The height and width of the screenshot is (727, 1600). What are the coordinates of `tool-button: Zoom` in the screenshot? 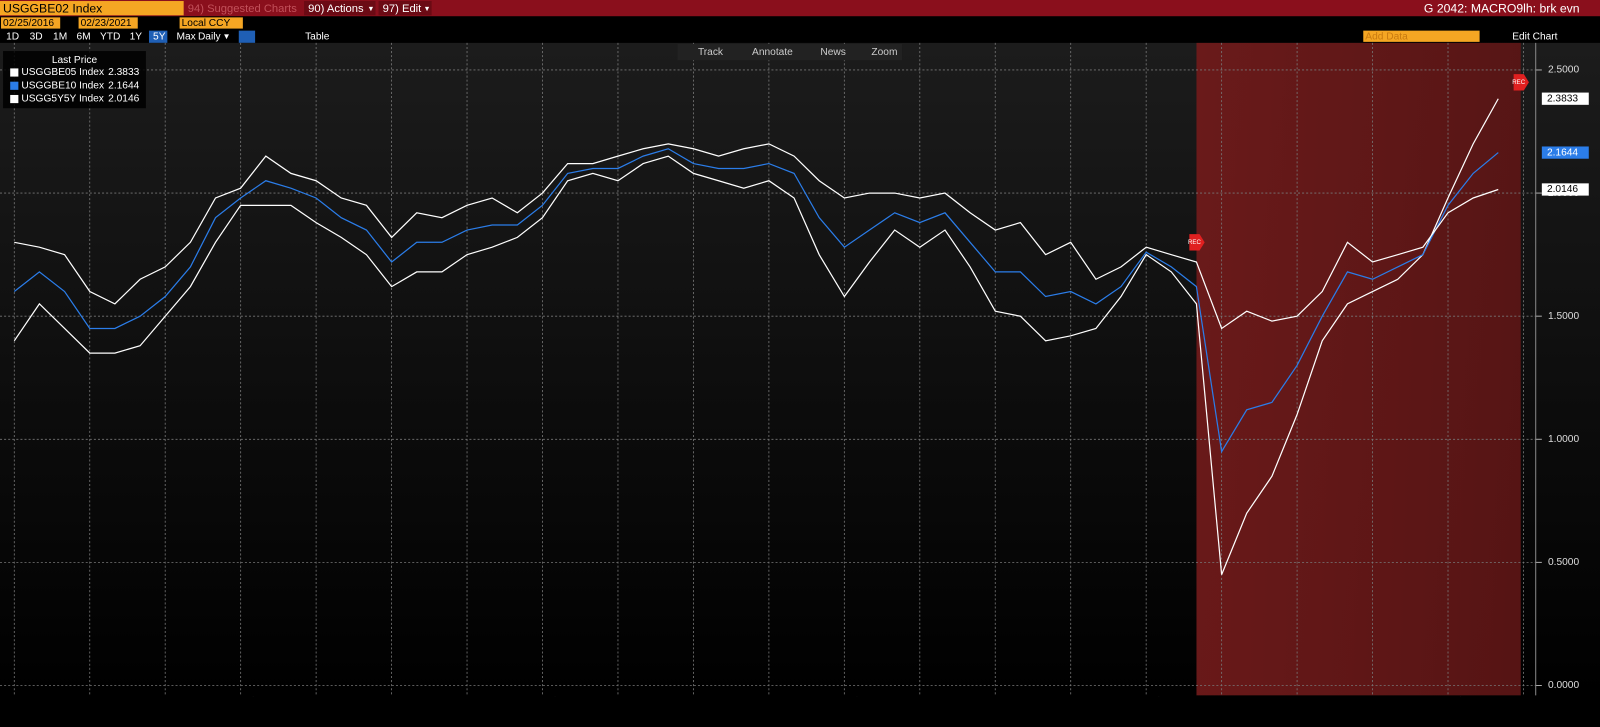 It's located at (884, 52).